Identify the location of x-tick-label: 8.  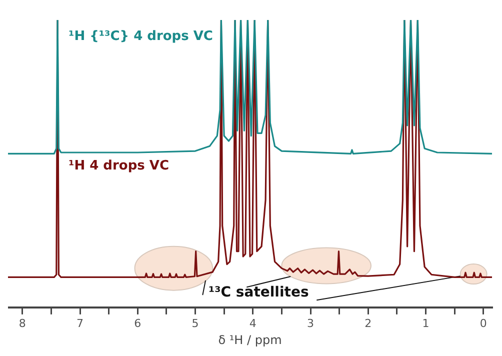
(22, 323).